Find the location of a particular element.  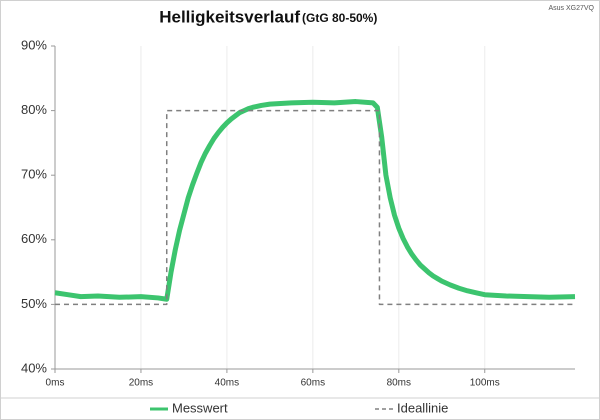

annotation: Asus XG27VQ is located at coordinates (571, 8).